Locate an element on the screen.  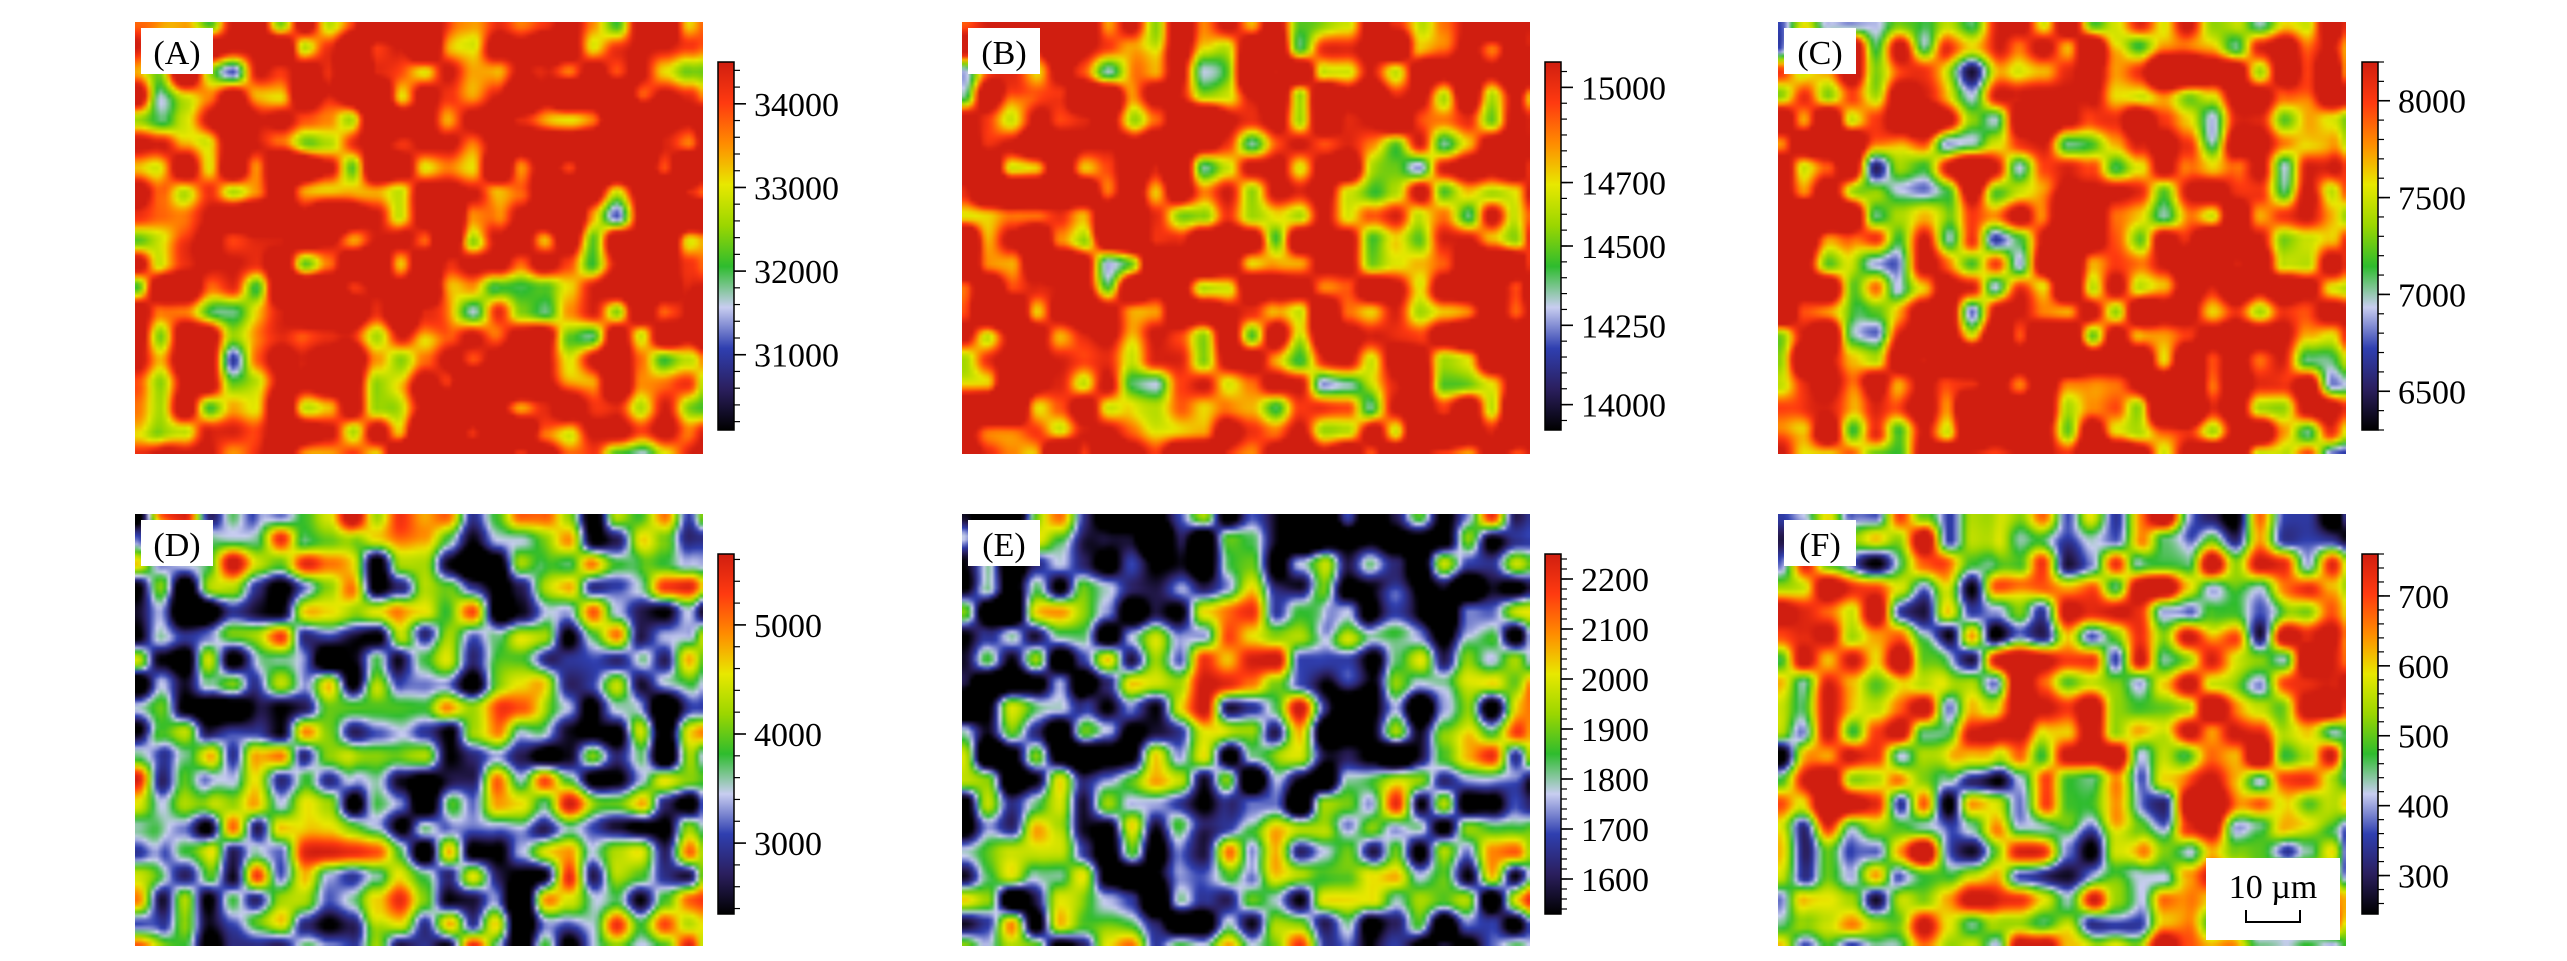
panel-c: (C) 6500 7000 7500 8000 is located at coordinates (2122, 238).